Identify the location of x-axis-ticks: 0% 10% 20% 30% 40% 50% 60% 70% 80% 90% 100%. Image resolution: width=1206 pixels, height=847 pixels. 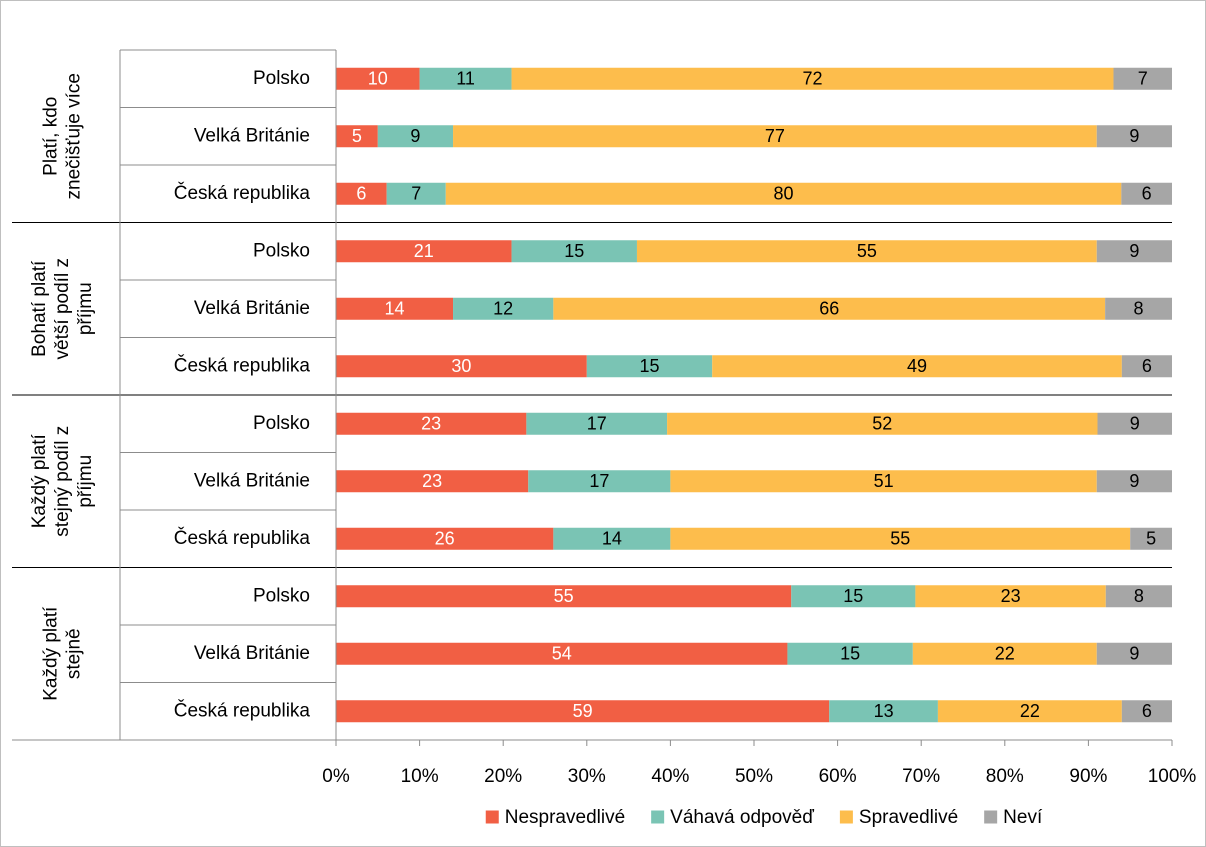
(759, 763).